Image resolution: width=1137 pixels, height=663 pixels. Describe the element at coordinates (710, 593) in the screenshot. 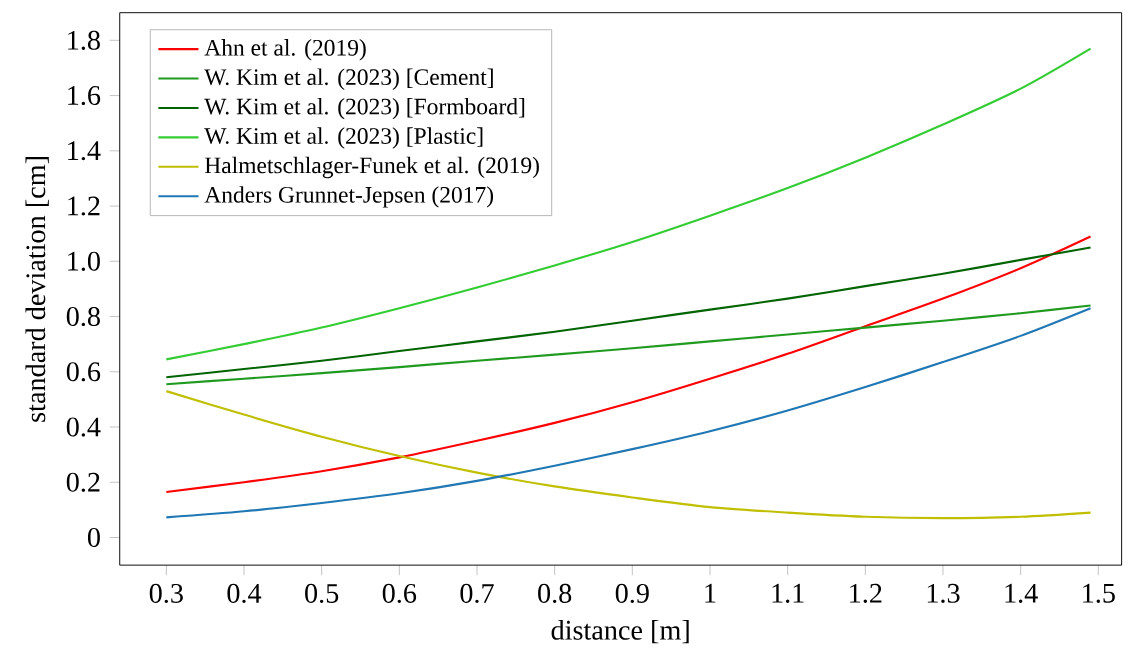

I see `x-tick-label: 1` at that location.